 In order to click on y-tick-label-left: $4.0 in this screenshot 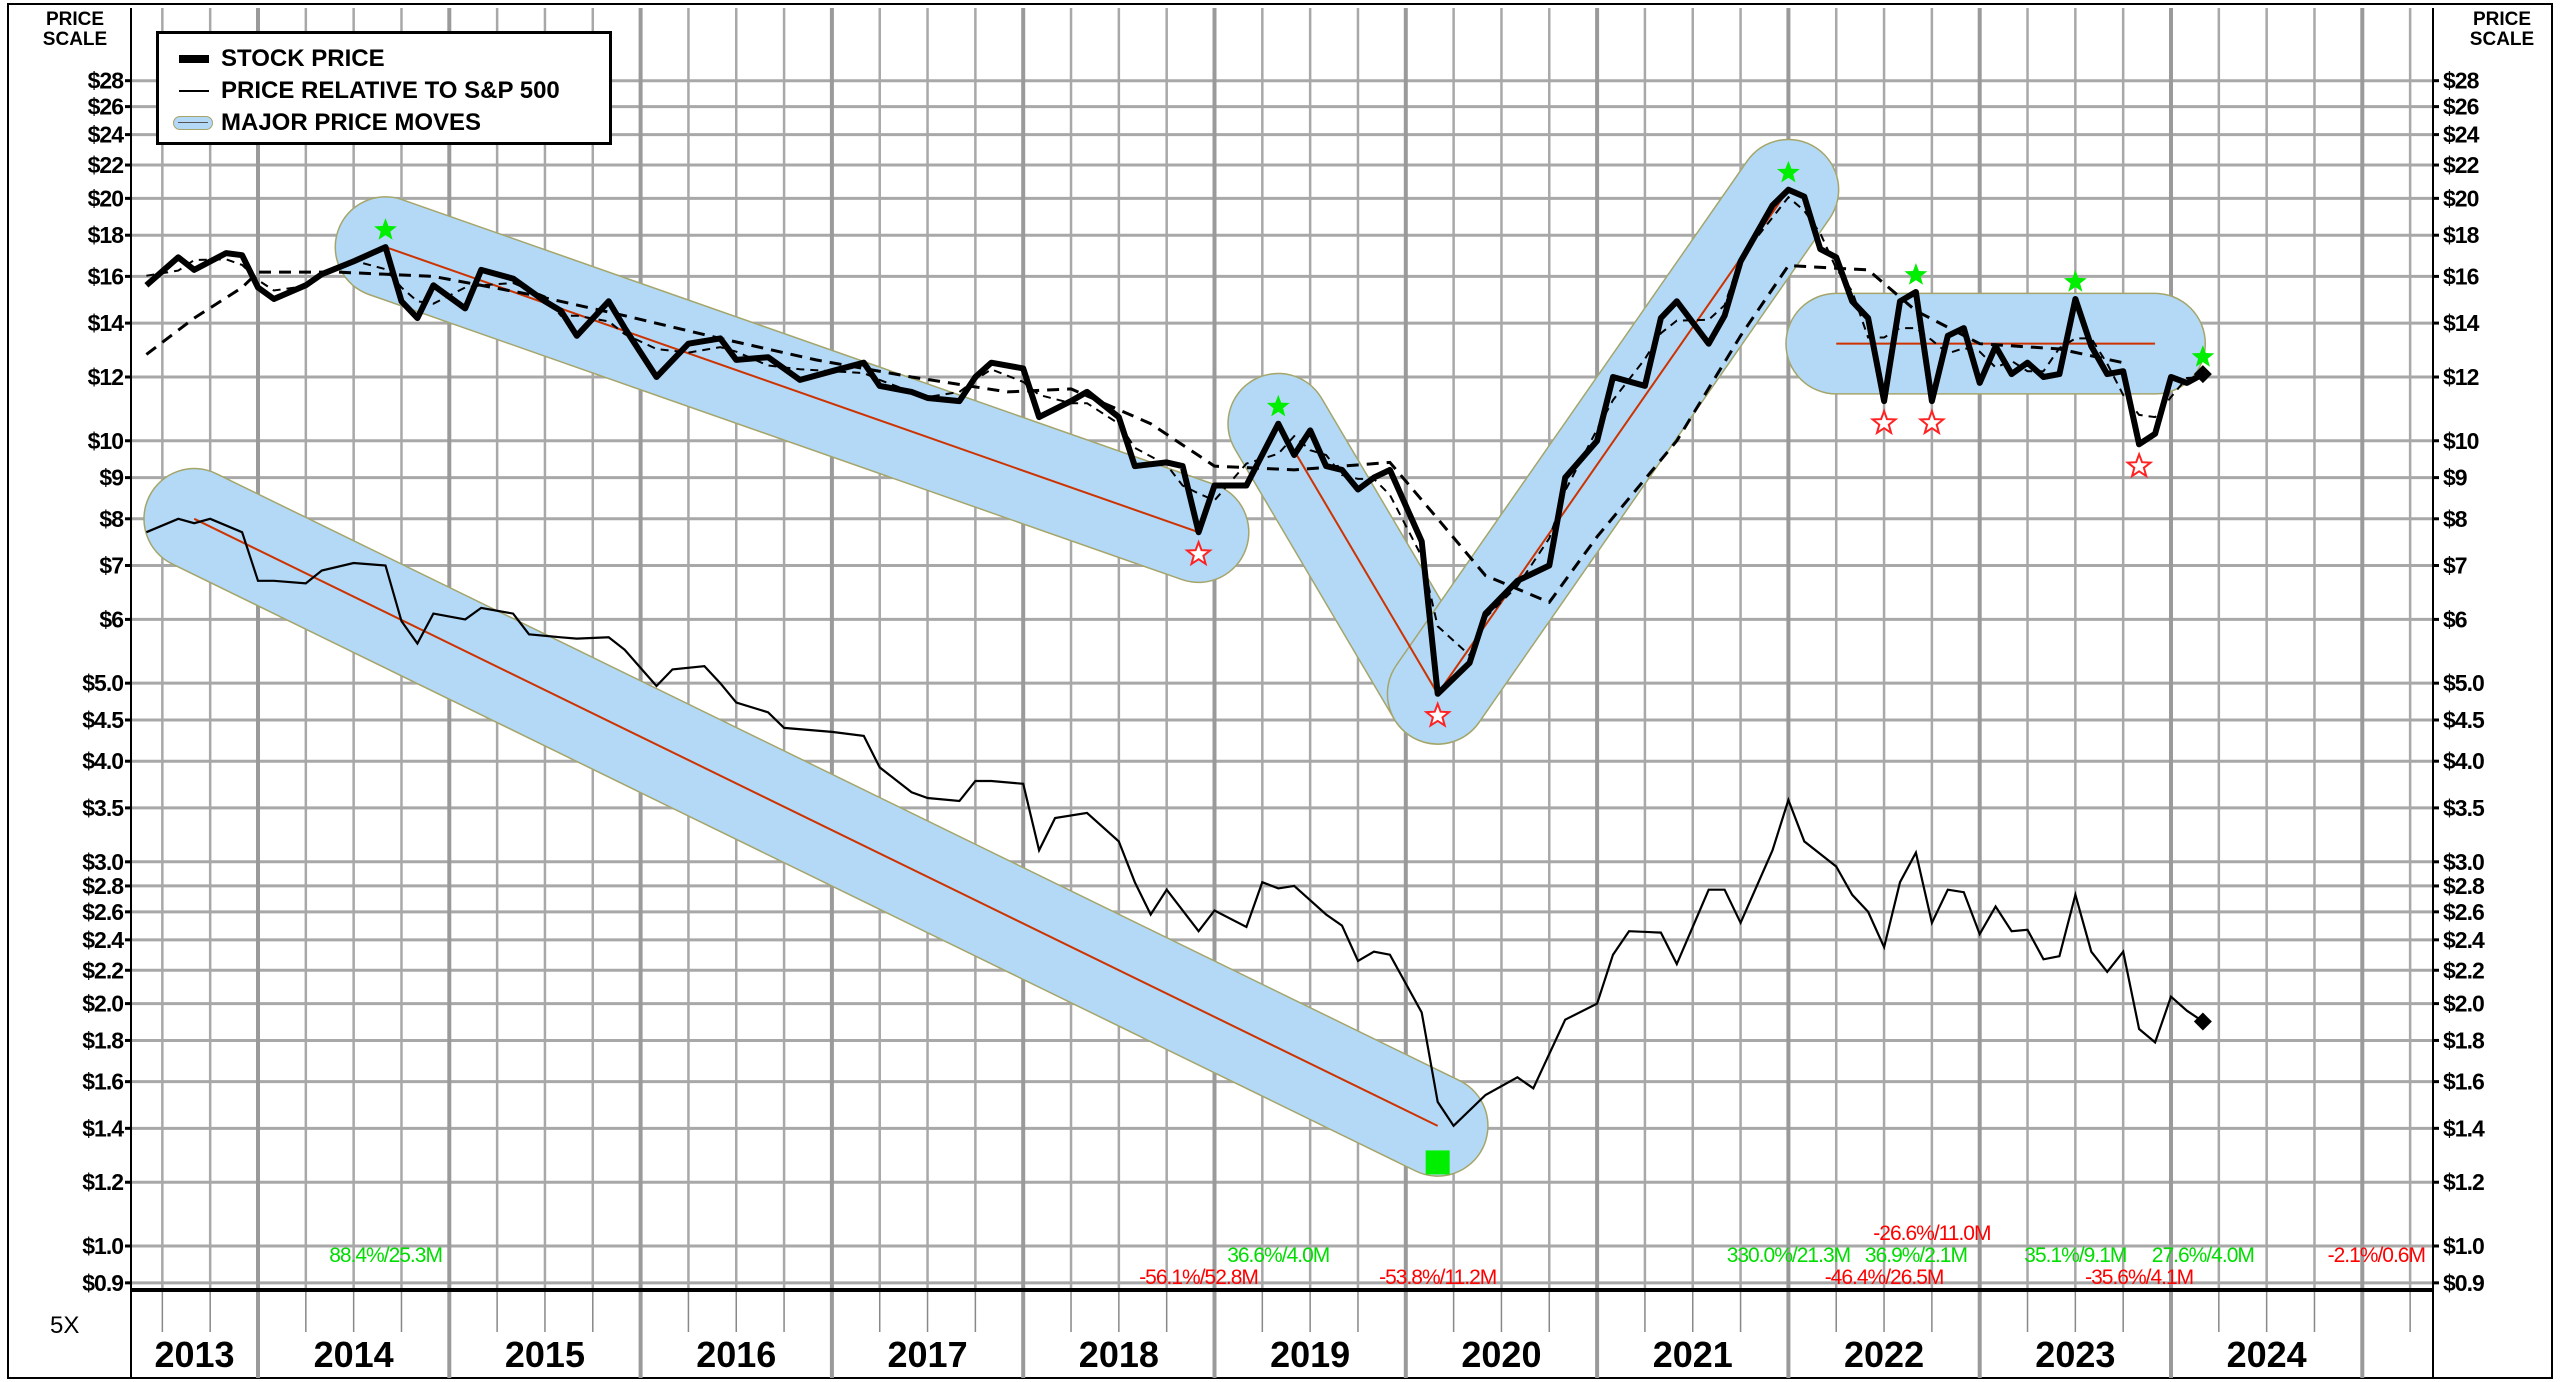, I will do `click(102, 761)`.